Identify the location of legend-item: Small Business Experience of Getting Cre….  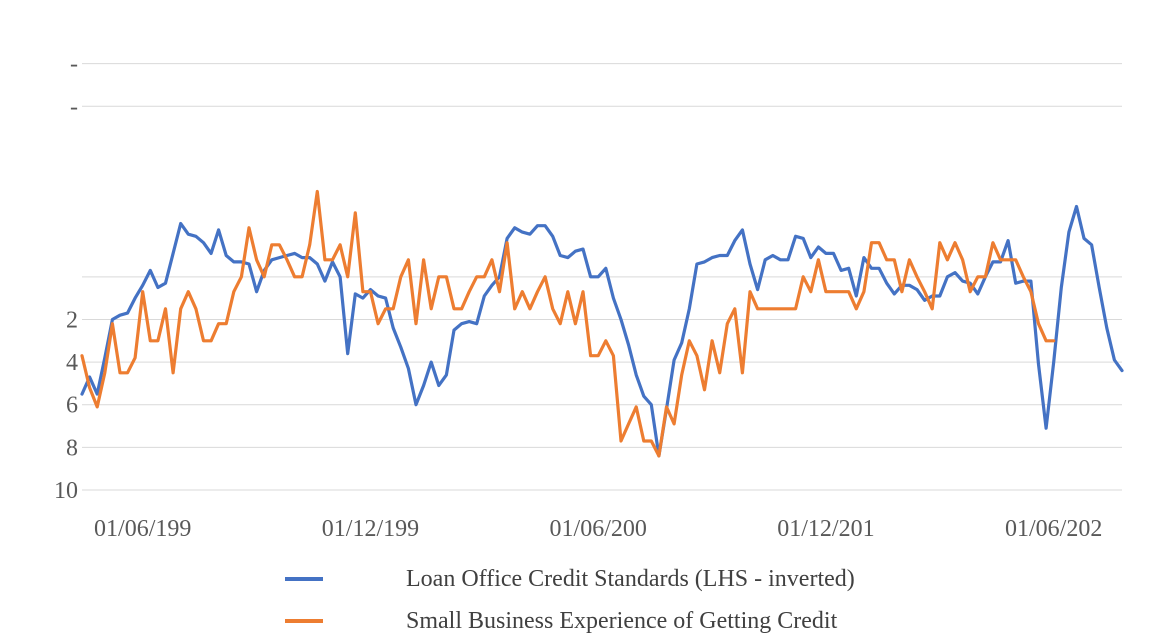
(635, 621).